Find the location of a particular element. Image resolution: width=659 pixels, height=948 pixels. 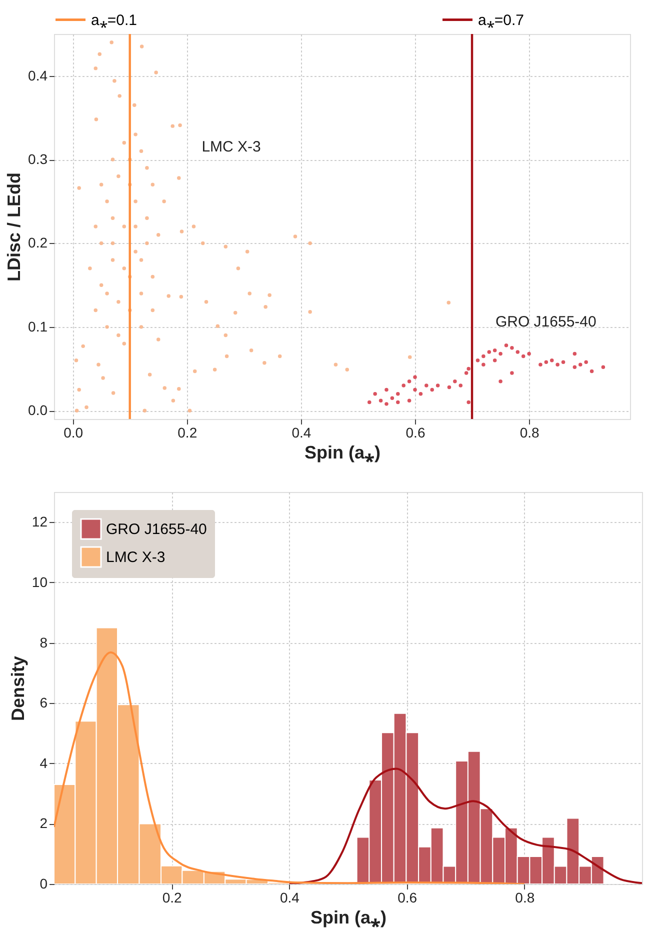

legend-label: a⁎=0.7 is located at coordinates (501, 20).